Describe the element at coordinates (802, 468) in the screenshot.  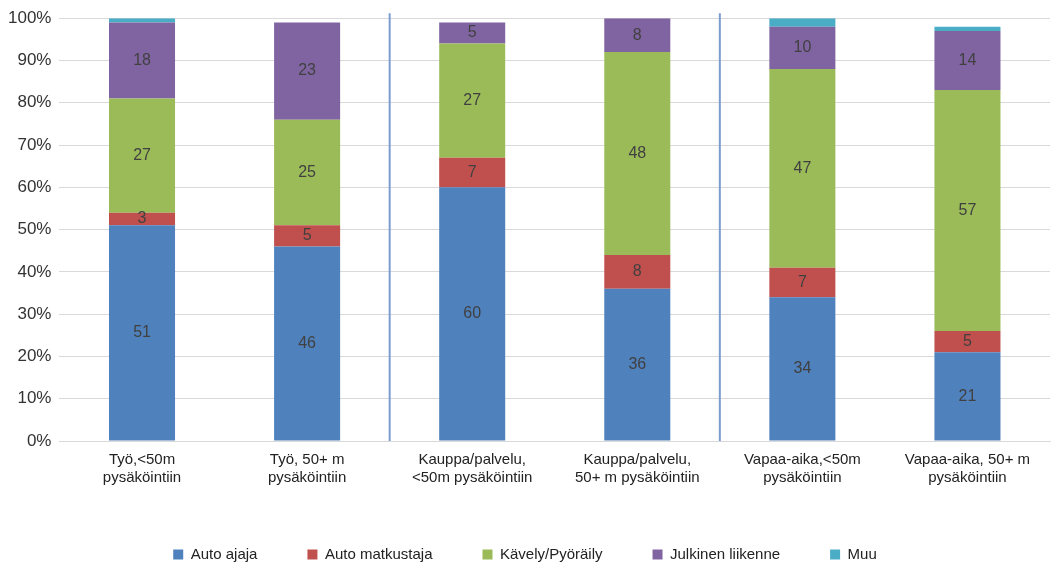
I see `x-tick-label: Vapaa-aika,<50m pysäköintiin` at that location.